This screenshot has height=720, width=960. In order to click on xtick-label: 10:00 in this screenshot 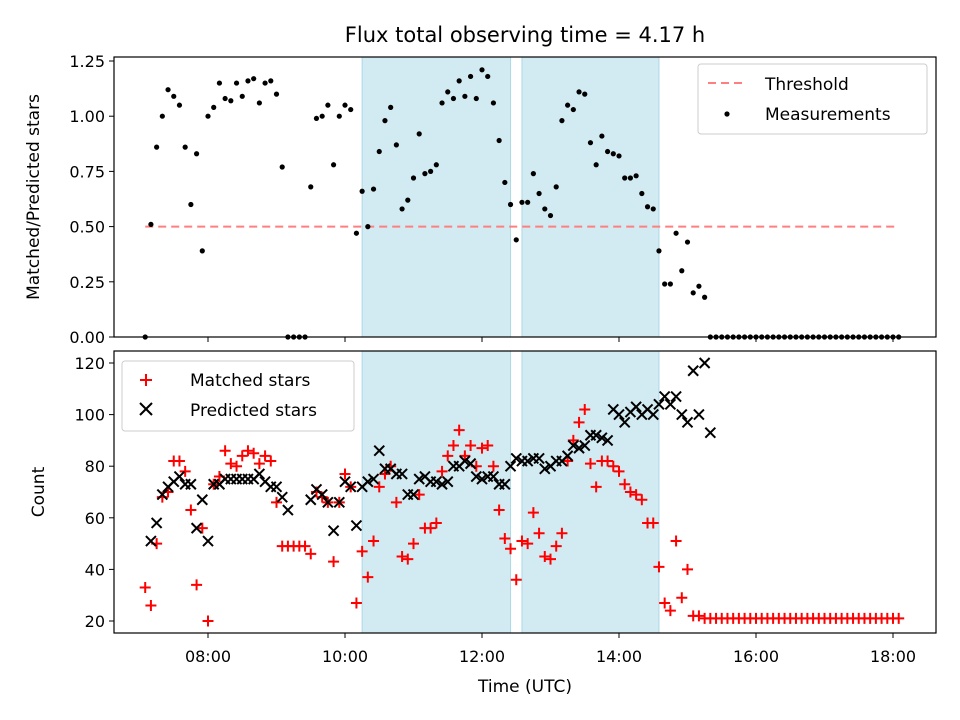, I will do `click(345, 656)`.